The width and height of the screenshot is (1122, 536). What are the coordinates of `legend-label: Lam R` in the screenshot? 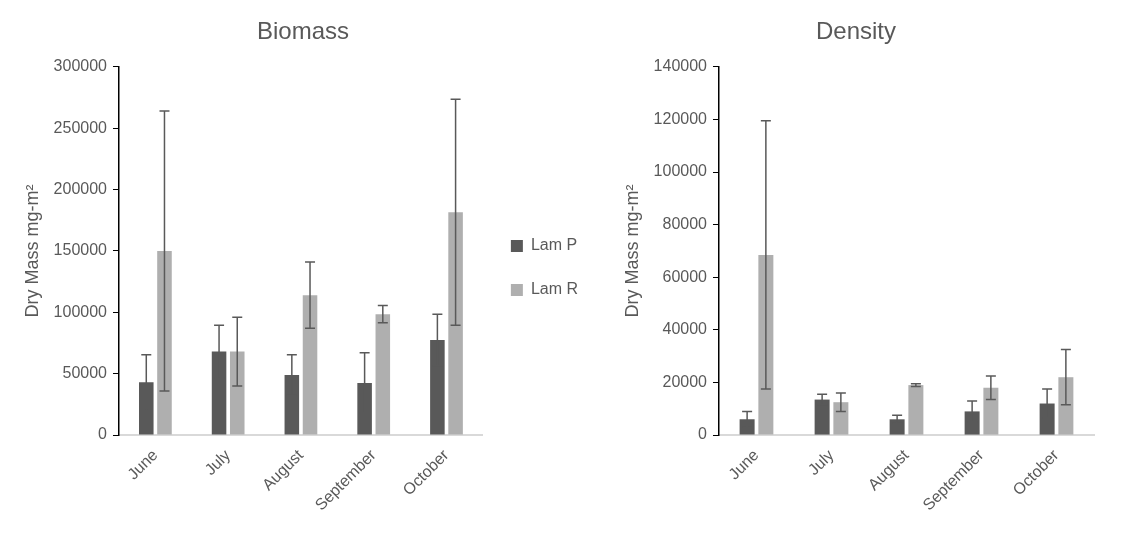 It's located at (554, 289).